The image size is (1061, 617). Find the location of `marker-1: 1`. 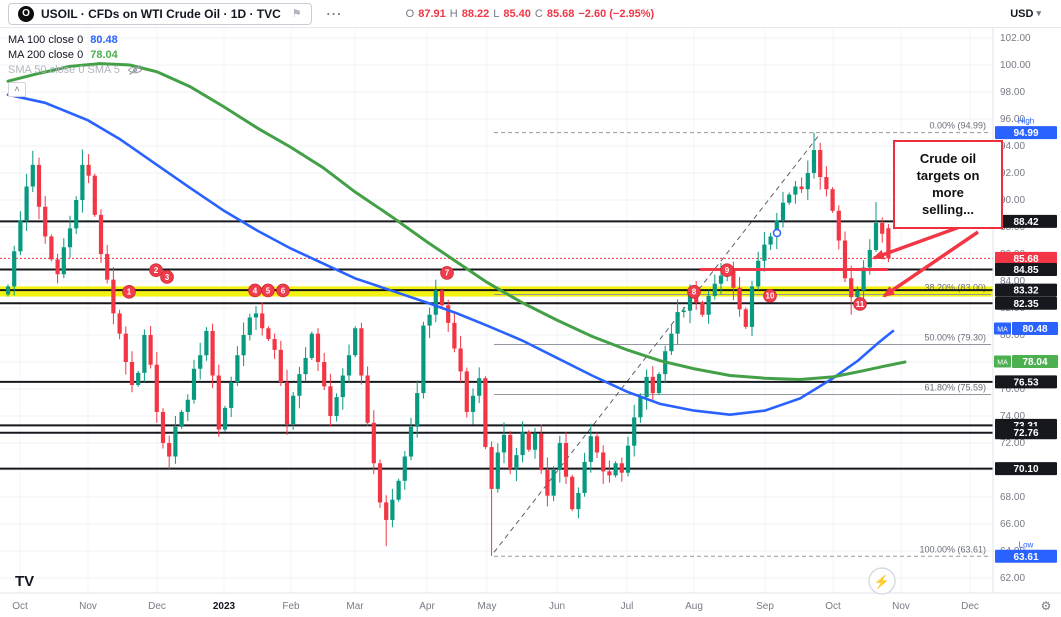

marker-1: 1 is located at coordinates (129, 291).